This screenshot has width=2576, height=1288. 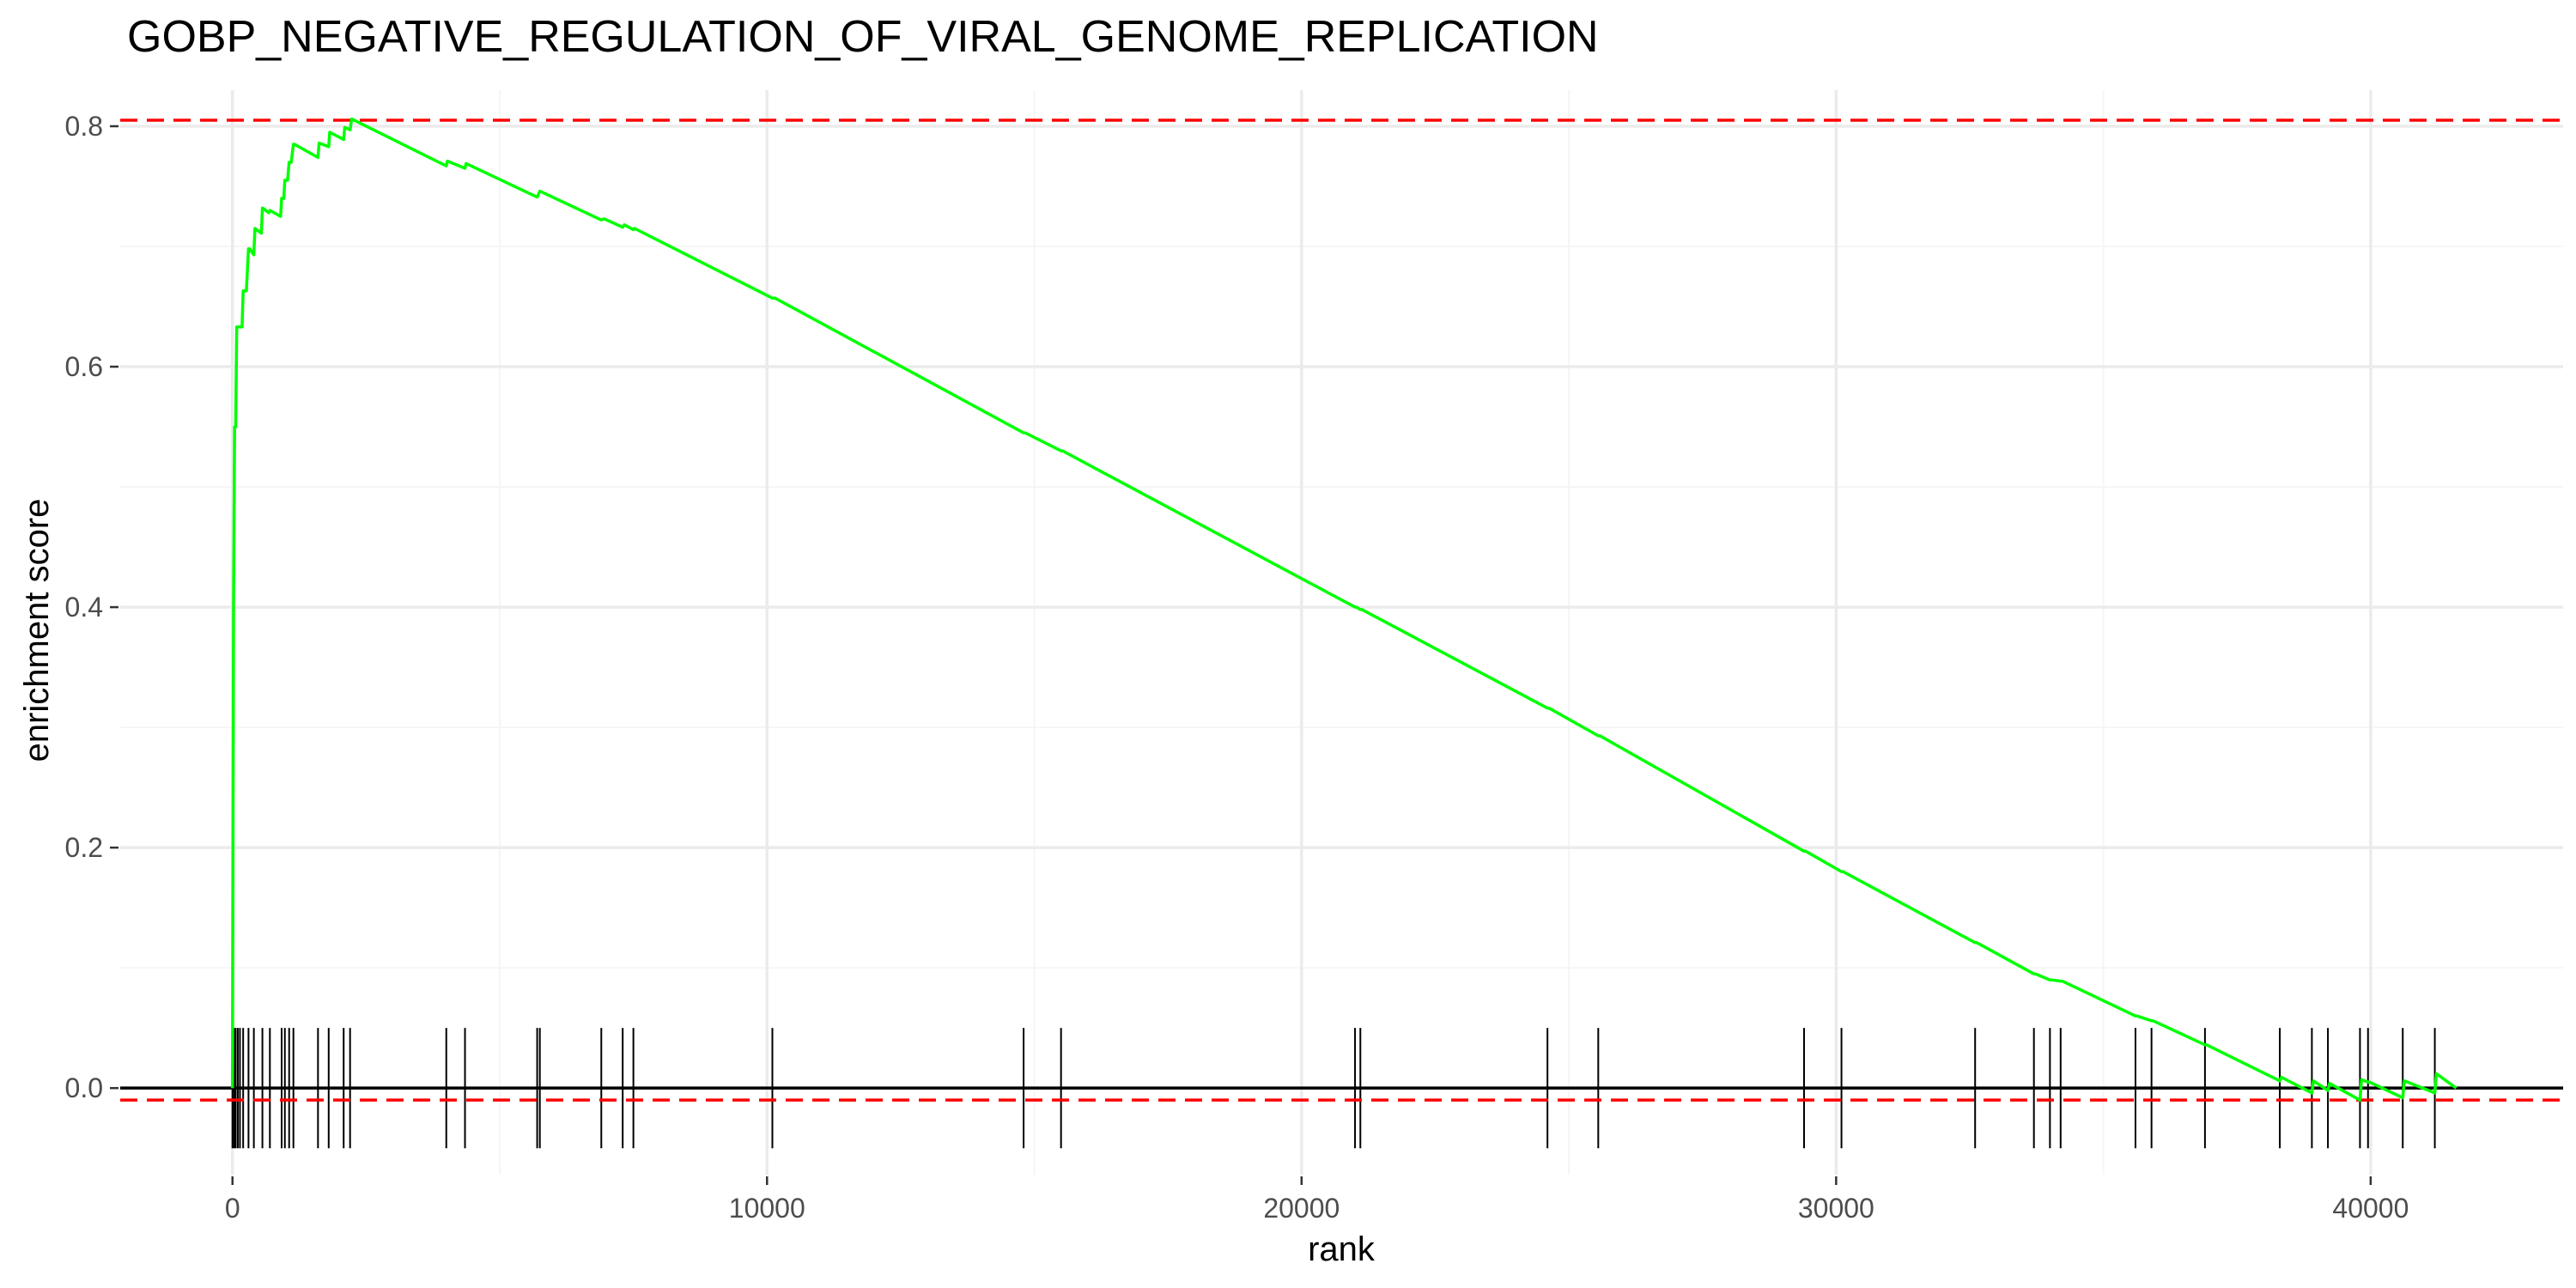 What do you see at coordinates (1836, 1208) in the screenshot?
I see `x-tick-label: 30000` at bounding box center [1836, 1208].